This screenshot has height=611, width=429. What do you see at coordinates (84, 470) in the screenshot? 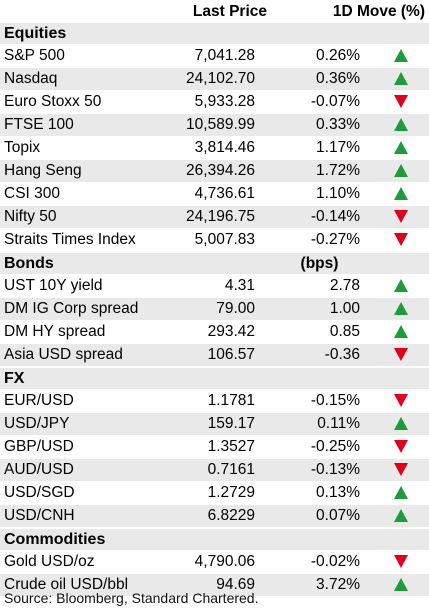
I see `instrument-name: AUD/USD` at bounding box center [84, 470].